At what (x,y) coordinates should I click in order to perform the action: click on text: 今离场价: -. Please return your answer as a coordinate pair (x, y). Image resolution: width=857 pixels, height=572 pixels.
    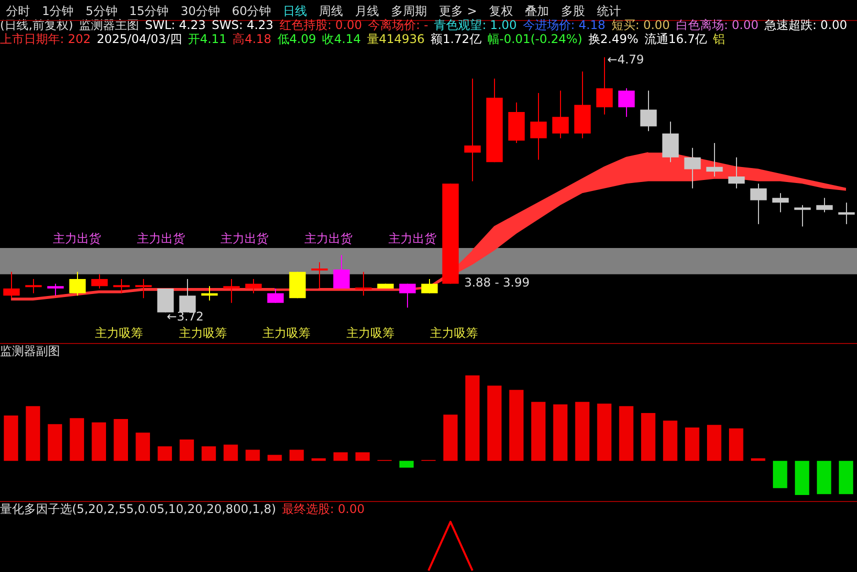
    Looking at the image, I should click on (398, 25).